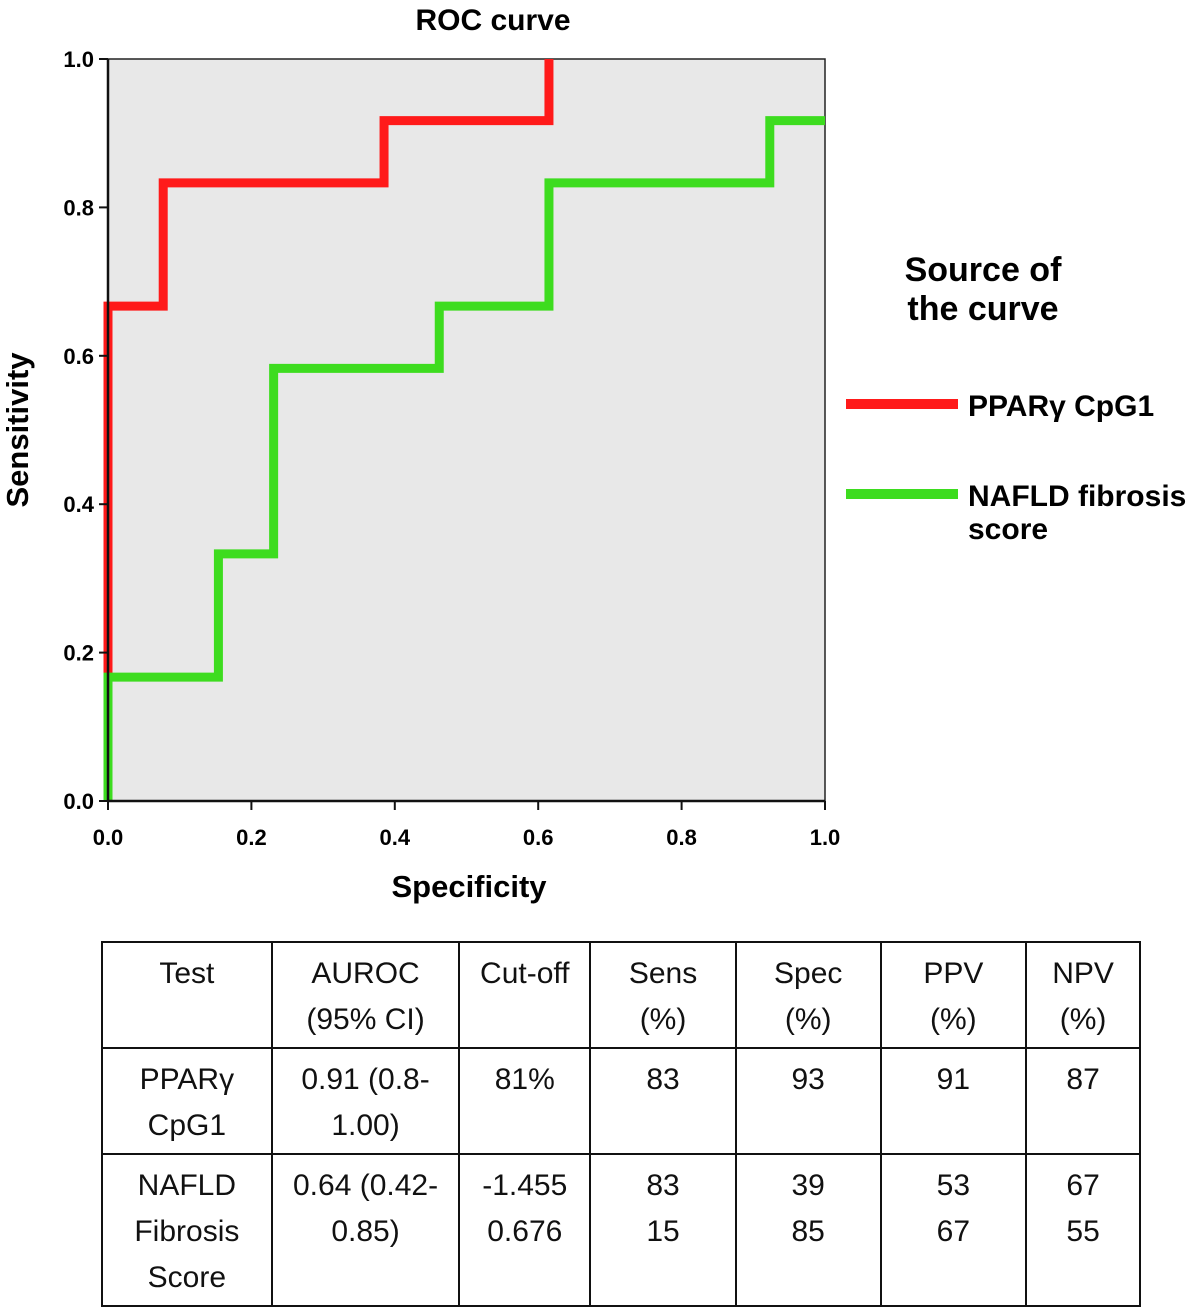  I want to click on cell-text: CpG1, so click(187, 1125).